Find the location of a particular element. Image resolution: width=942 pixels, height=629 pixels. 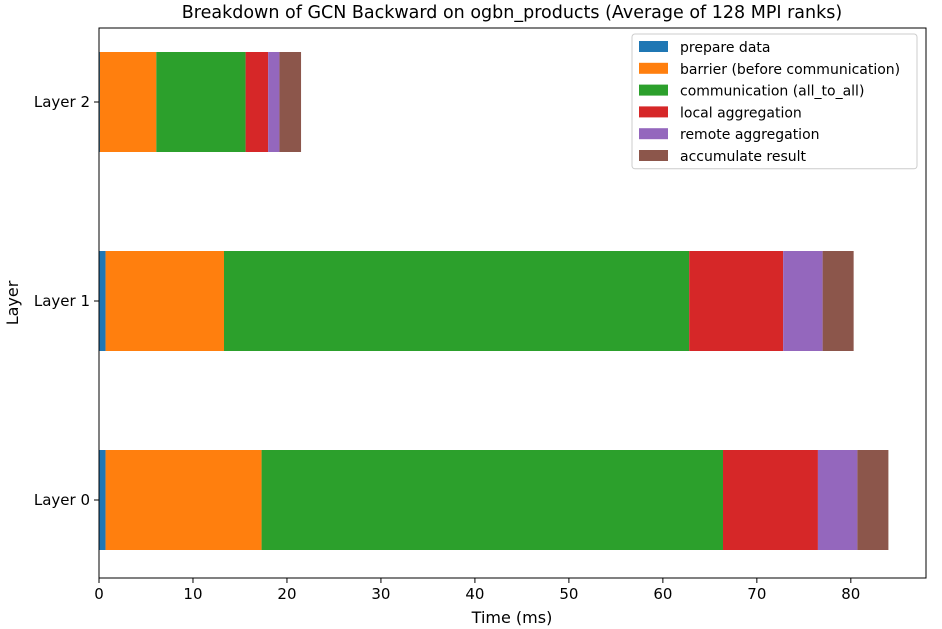

legend-label: local aggregation is located at coordinates (741, 113).